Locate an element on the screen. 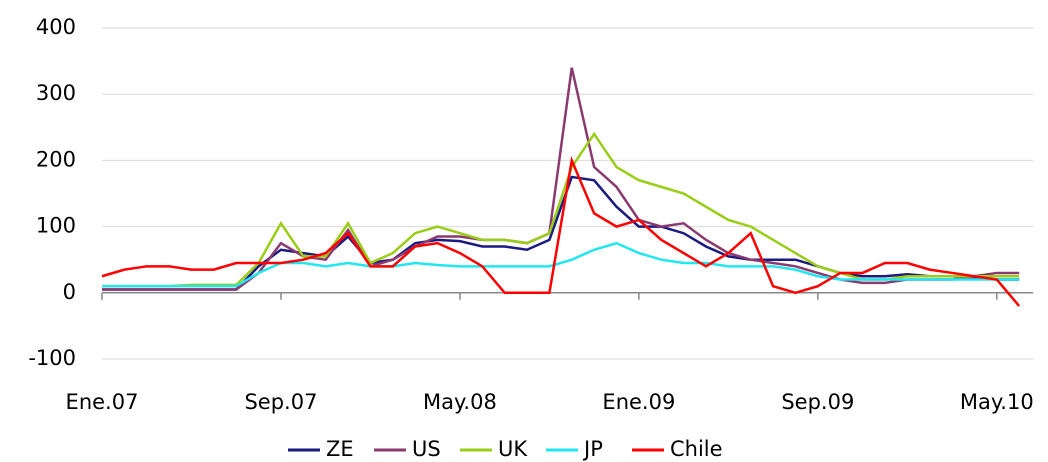 This screenshot has width=1048, height=462. x-tick-label: May.10 is located at coordinates (997, 402).